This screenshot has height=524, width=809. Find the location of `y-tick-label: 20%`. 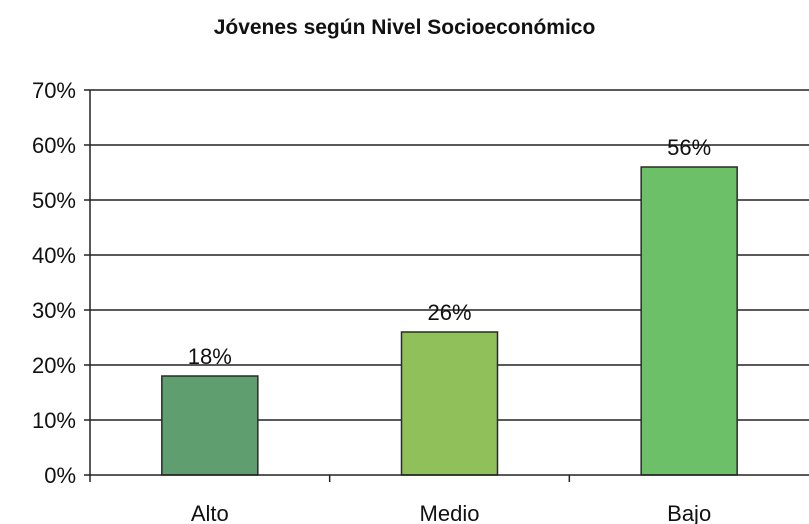

y-tick-label: 20% is located at coordinates (54, 365).